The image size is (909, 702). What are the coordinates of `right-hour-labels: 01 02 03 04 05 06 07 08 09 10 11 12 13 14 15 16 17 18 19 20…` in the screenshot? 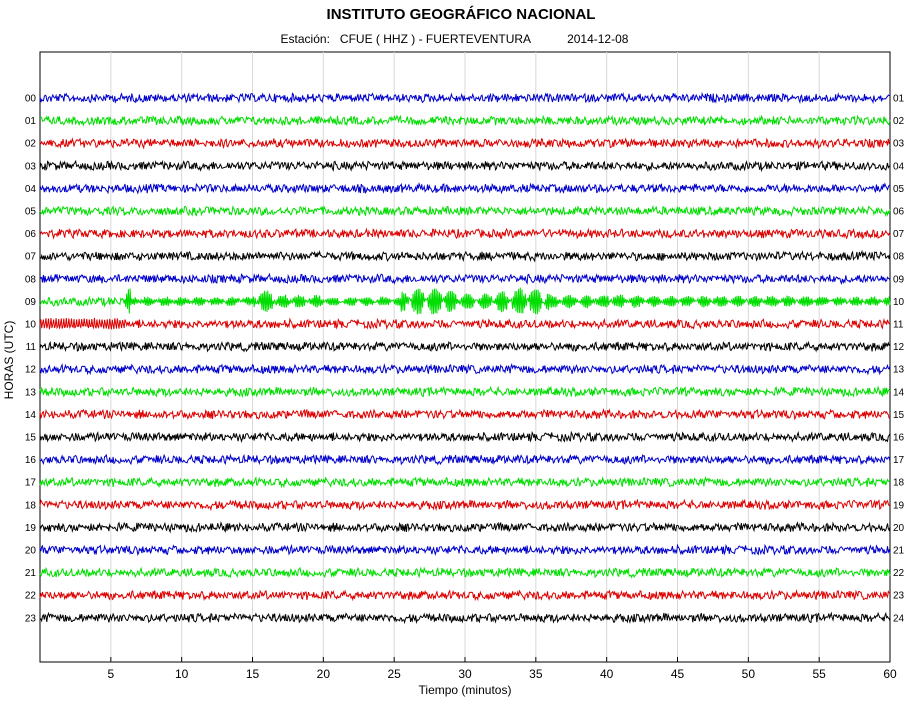 It's located at (899, 359).